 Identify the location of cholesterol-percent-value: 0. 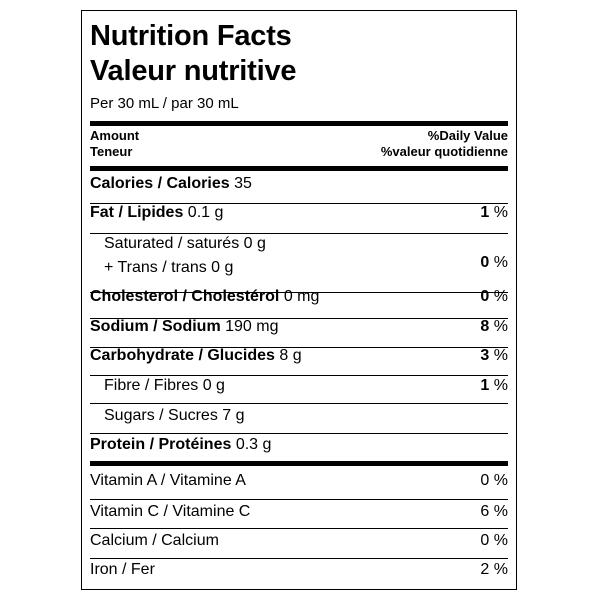
(485, 296).